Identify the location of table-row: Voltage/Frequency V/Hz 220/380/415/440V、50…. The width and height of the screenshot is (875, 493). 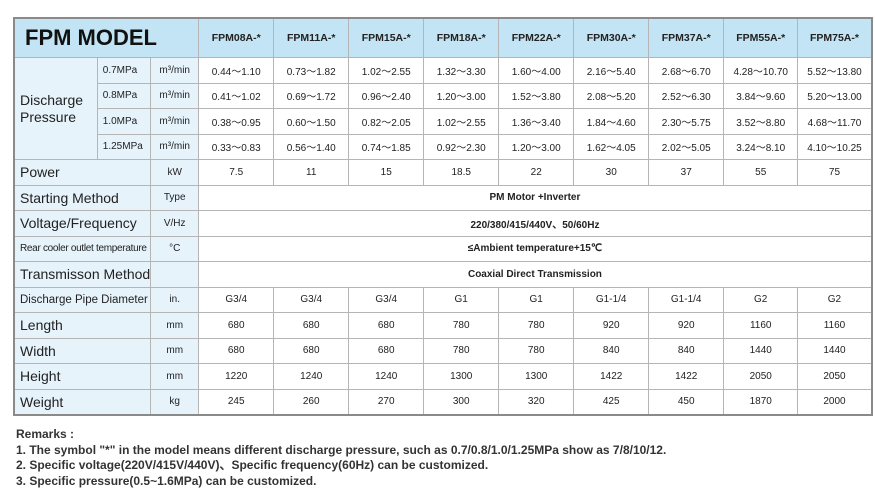
(443, 223).